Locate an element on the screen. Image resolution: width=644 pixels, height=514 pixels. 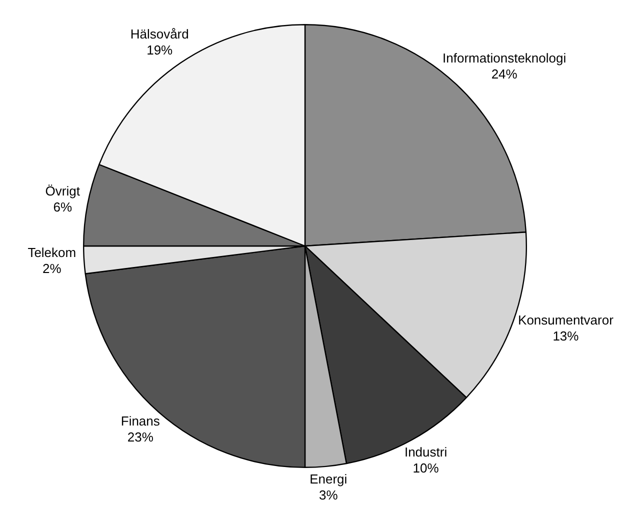
slice-label: Telekom is located at coordinates (52, 252).